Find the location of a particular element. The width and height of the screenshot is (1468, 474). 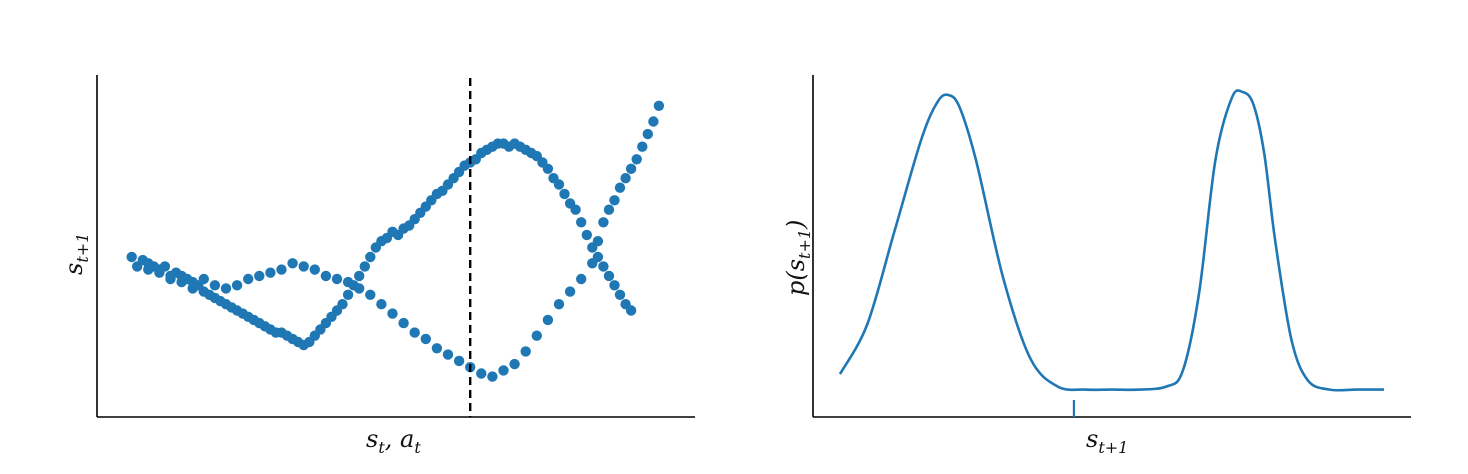

left-x-axis-label: st, at is located at coordinates (393, 441).